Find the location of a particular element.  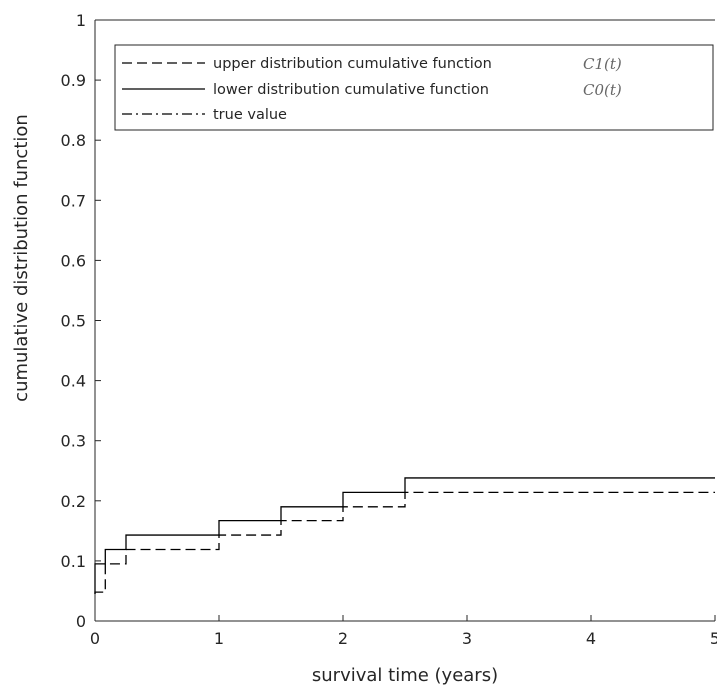

y-tick-label: 0 is located at coordinates (81, 621).